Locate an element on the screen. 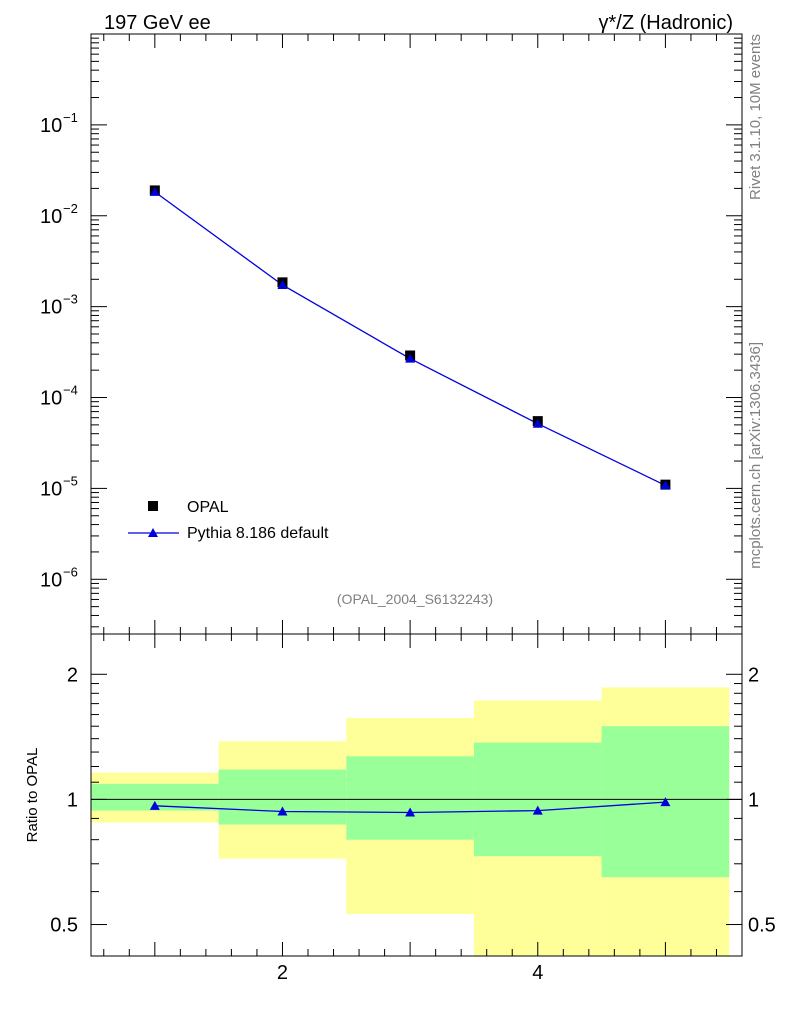  main-y-tick-labels: 10−610−510−410−310−210−1 is located at coordinates (59, 350).